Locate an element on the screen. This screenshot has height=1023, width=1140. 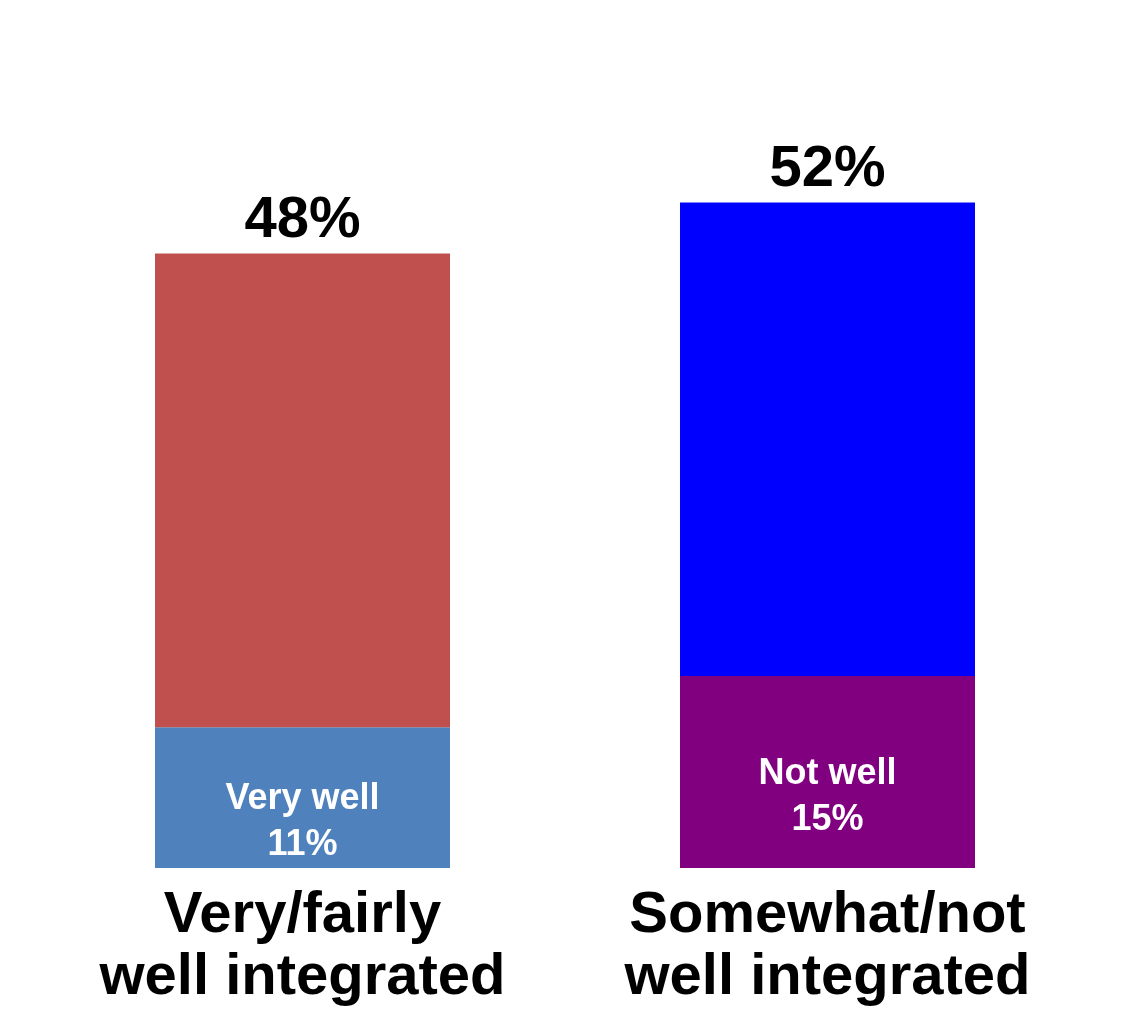
total-label: 52% is located at coordinates (827, 165).